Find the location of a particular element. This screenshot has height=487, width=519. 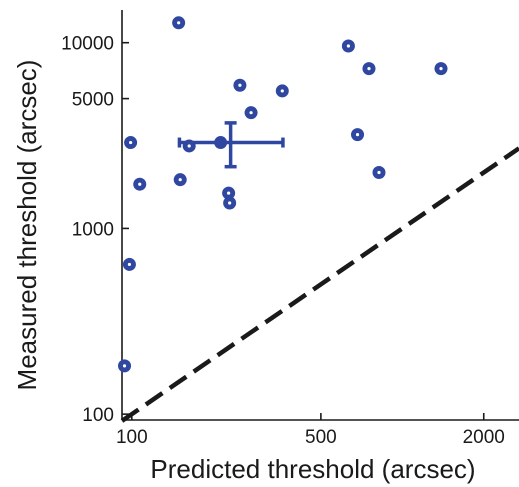

x-tick-label: 500 is located at coordinates (321, 437).